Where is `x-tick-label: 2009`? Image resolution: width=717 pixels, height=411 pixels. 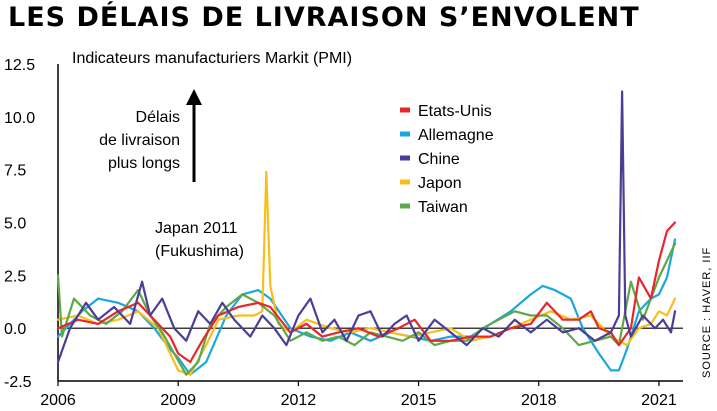
x-tick-label: 2009 is located at coordinates (178, 400).